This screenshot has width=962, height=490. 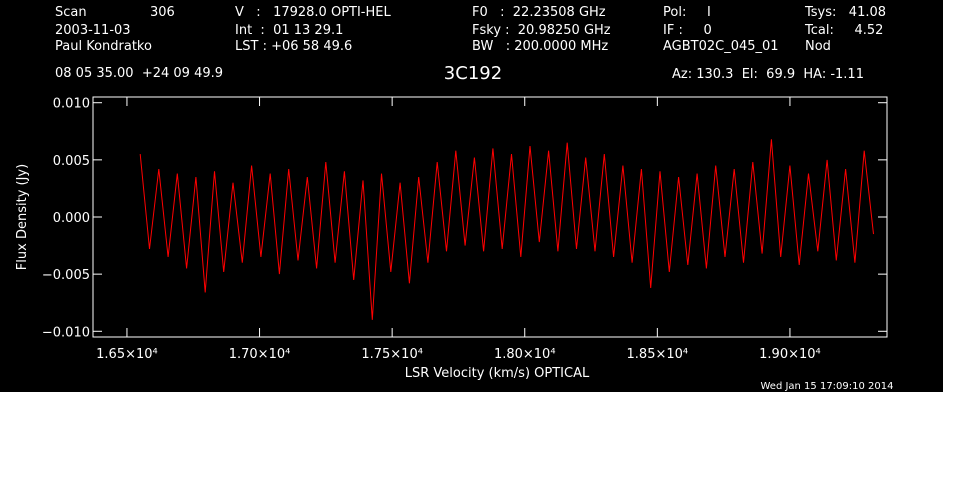 I want to click on header-field: Paul Kondratko, so click(x=103, y=46).